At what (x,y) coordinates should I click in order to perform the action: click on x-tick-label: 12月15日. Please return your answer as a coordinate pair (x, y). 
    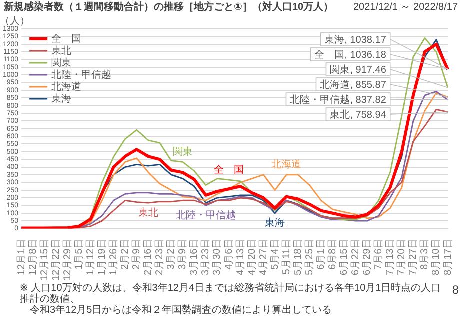
    Looking at the image, I should click on (44, 260).